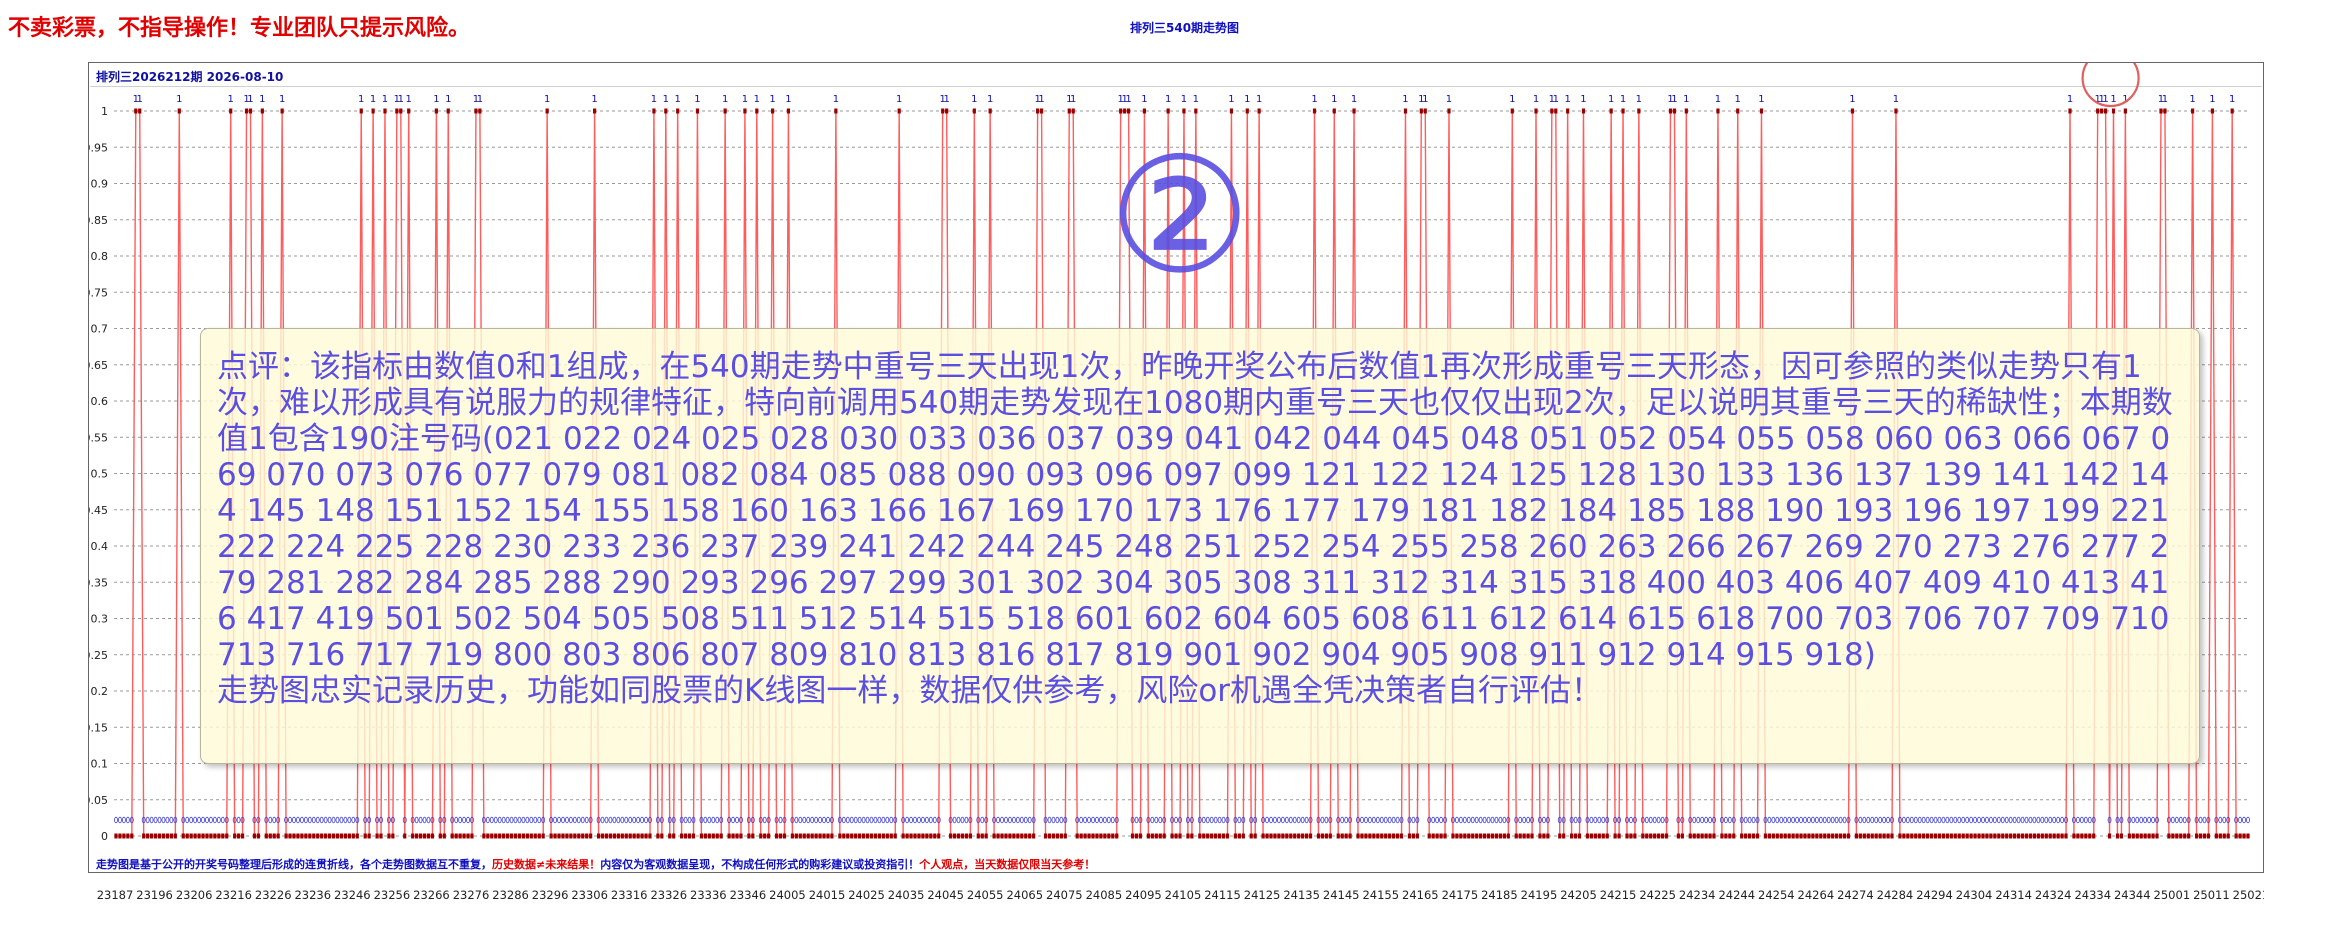 The height and width of the screenshot is (925, 2350). What do you see at coordinates (1380, 895) in the screenshot?
I see `x-tick-label: 24155` at bounding box center [1380, 895].